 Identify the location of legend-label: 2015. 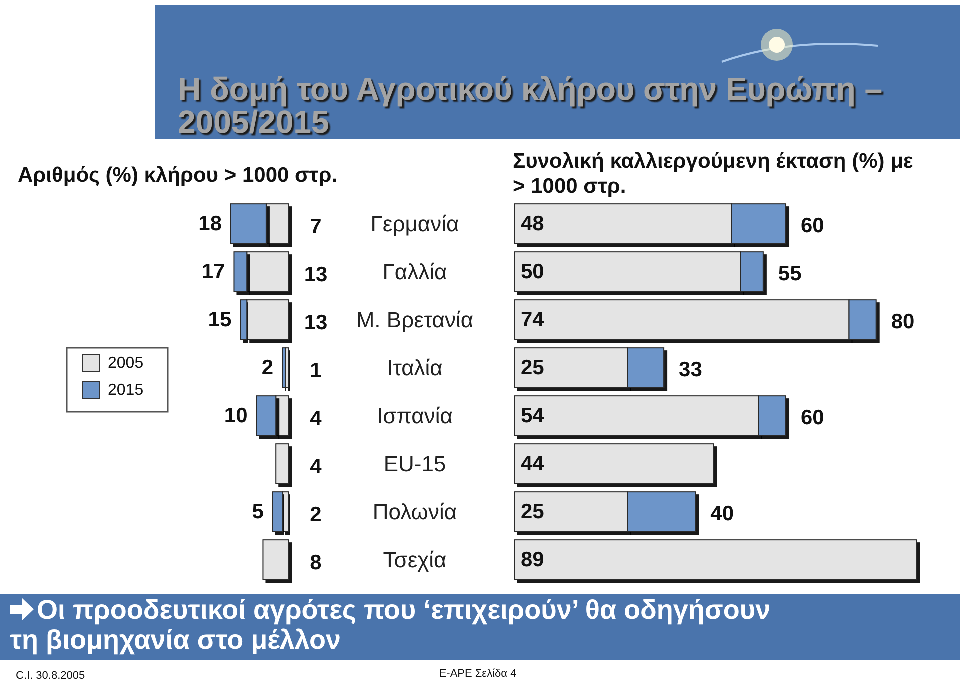
(126, 390).